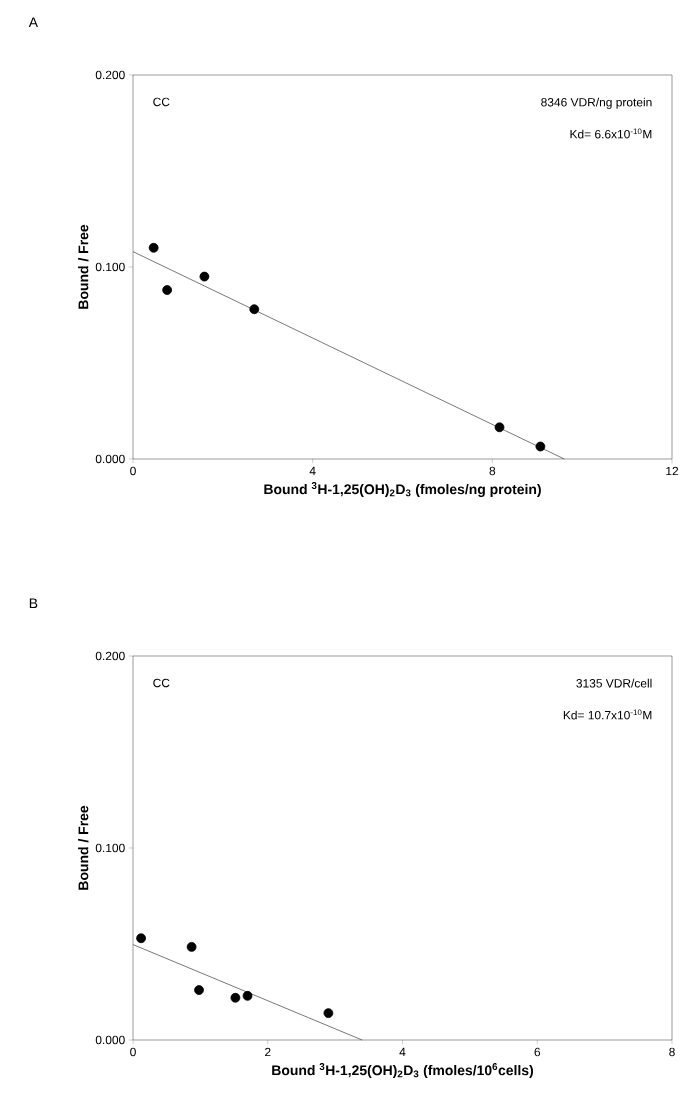 This screenshot has height=1113, width=684. Describe the element at coordinates (33, 603) in the screenshot. I see `chart-title: B` at that location.